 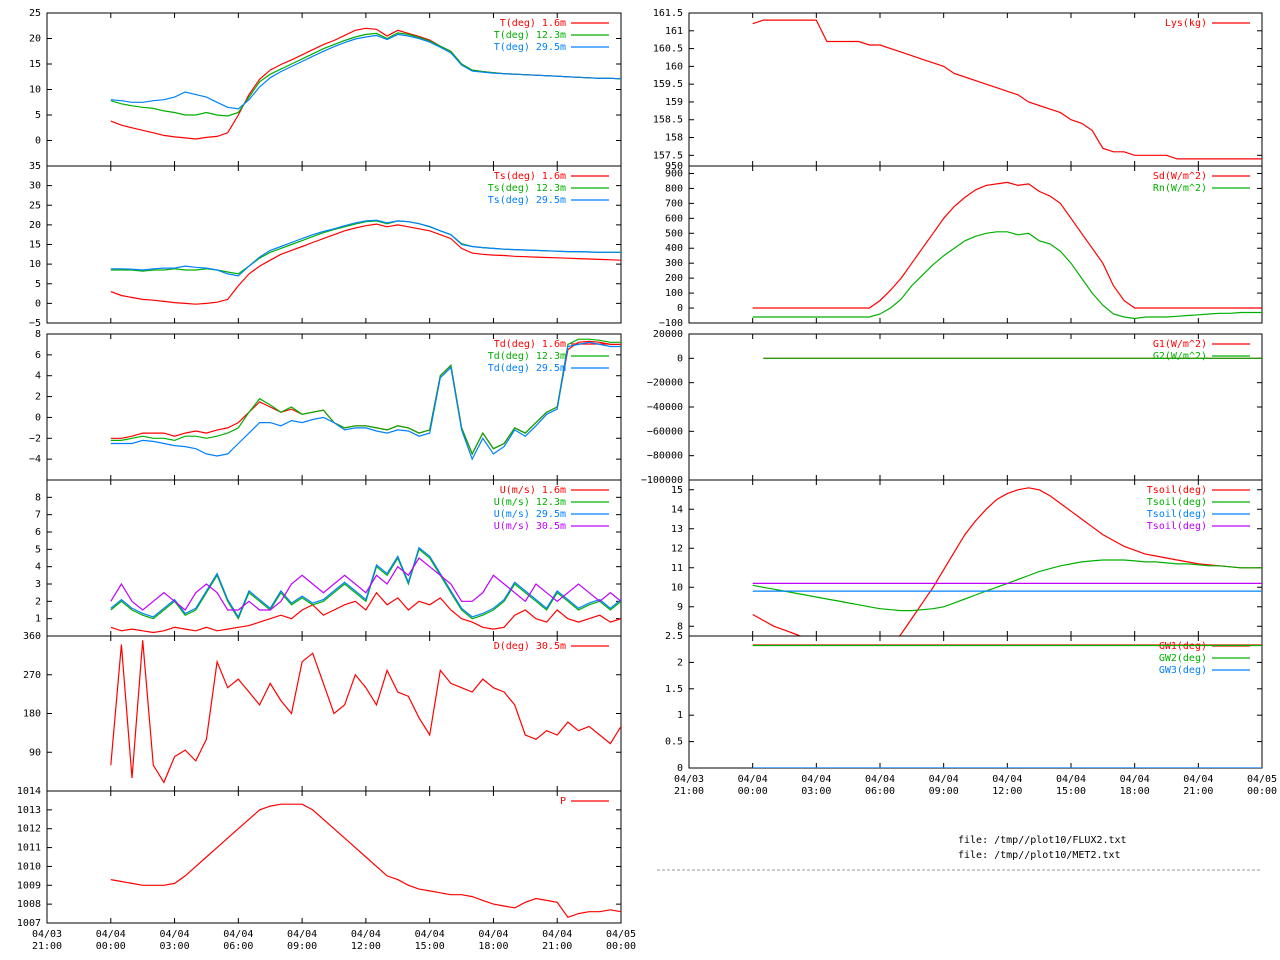 What do you see at coordinates (38, 567) in the screenshot?
I see `y-tick-label: 4` at bounding box center [38, 567].